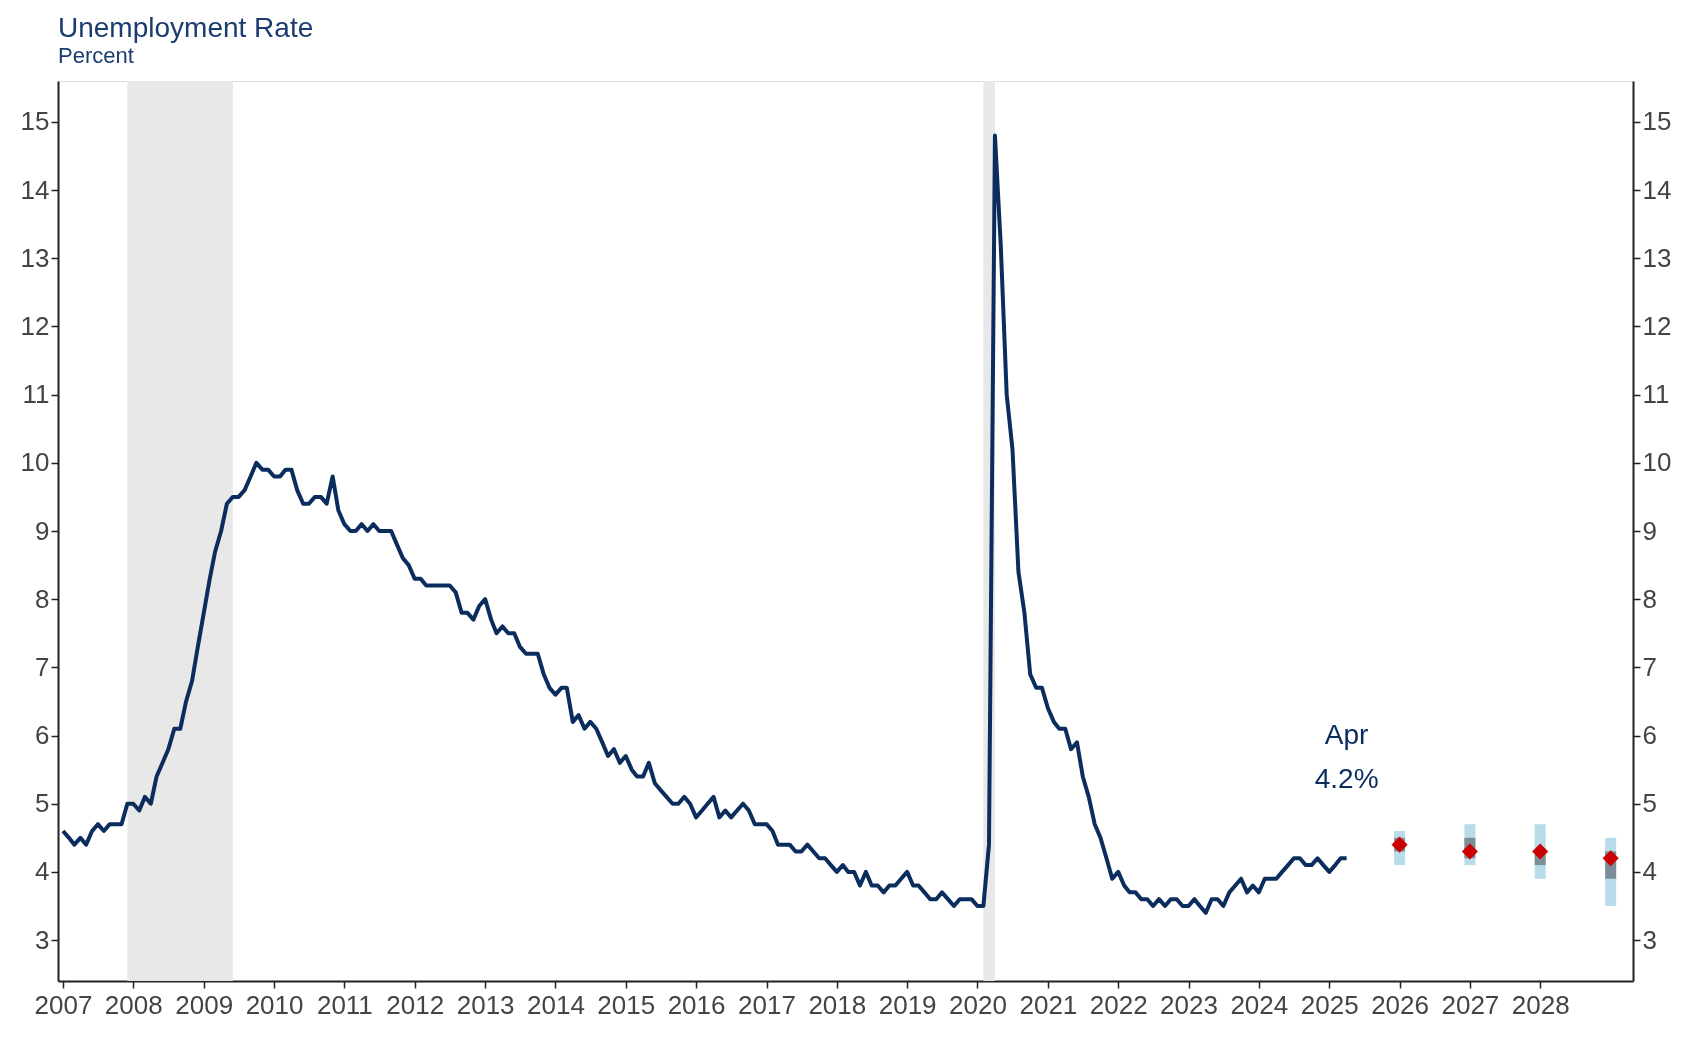 The image size is (1701, 1061). I want to click on y-tick-label: 15, so click(35, 121).